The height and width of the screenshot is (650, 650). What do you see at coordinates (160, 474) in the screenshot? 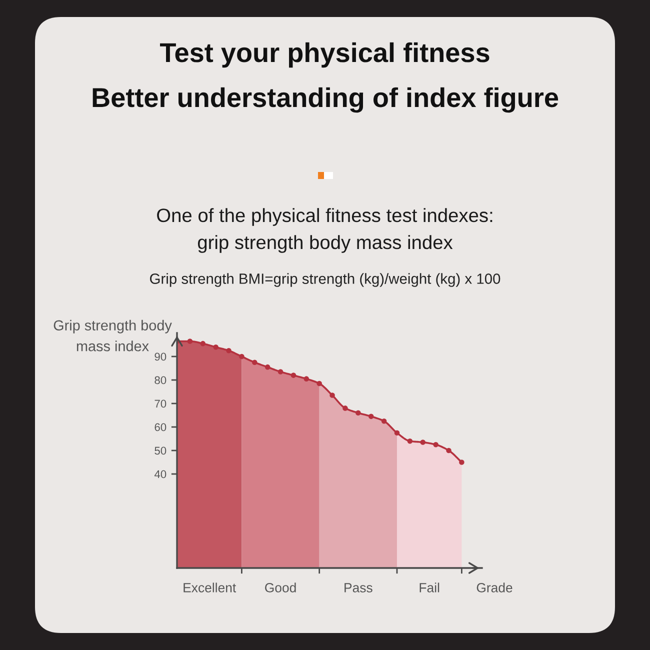
I see `y-tick-label: 40` at bounding box center [160, 474].